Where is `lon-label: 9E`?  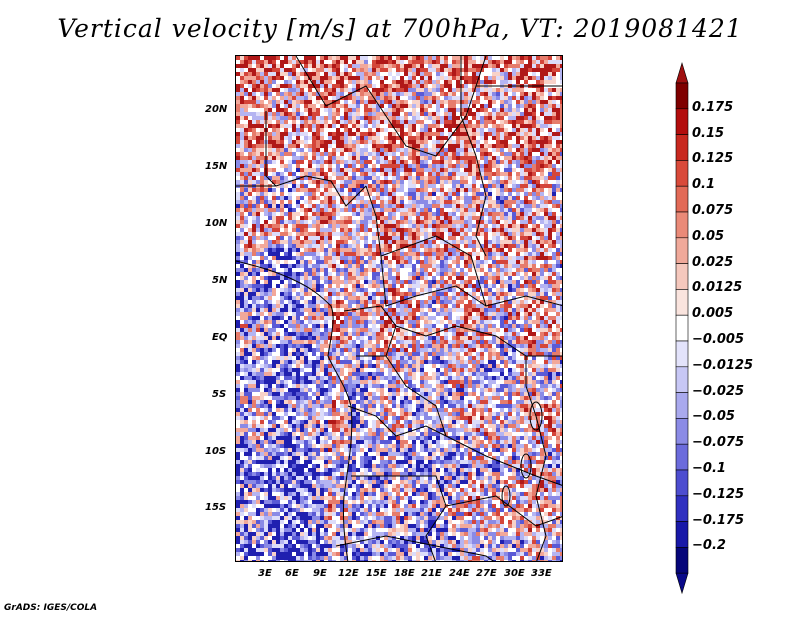
lon-label: 9E is located at coordinates (320, 573).